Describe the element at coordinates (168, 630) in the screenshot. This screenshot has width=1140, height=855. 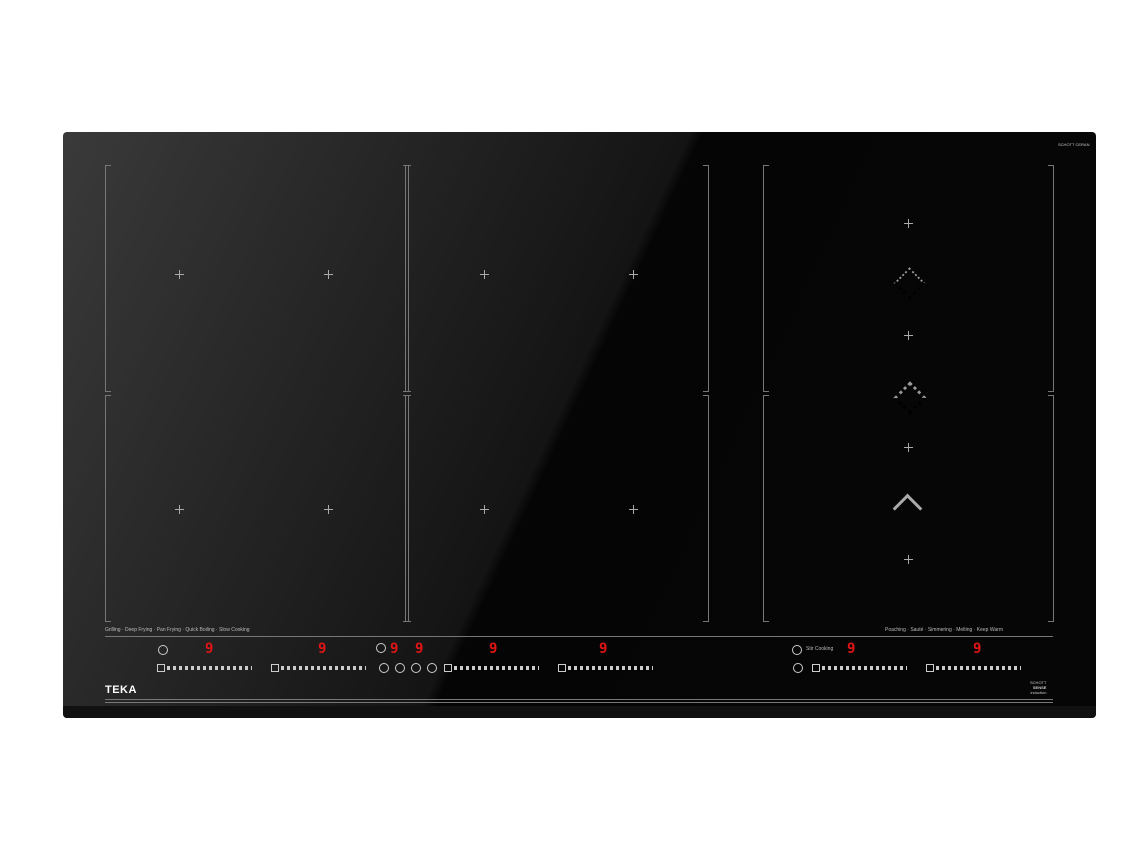
I see `pan-frying-label: Pan Frying` at that location.